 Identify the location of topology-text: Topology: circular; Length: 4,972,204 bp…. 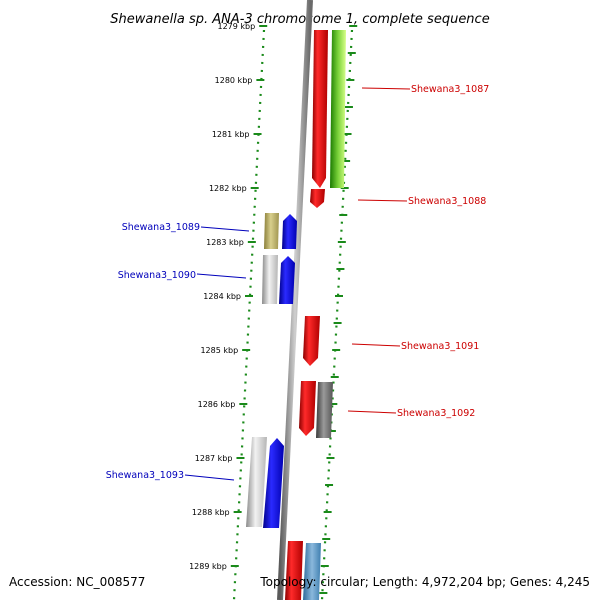
(425, 582).